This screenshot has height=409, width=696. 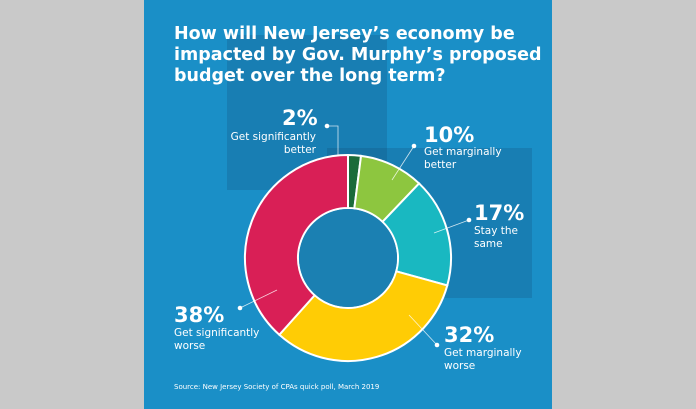 I want to click on donut-slice-get-significantly-worse, so click(x=296, y=245).